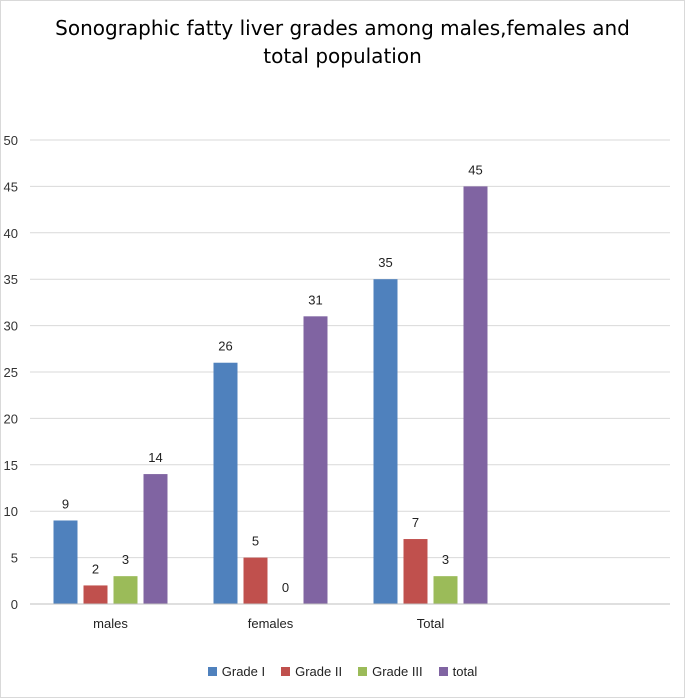  Describe the element at coordinates (415, 571) in the screenshot. I see `bar-grade-ii-total` at that location.